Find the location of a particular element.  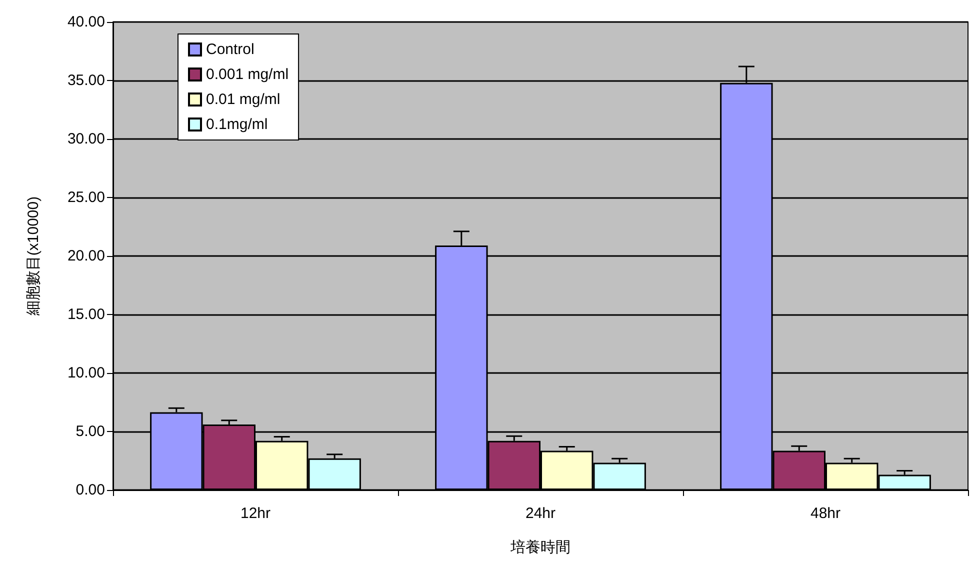

y-tick-label: 30.00 is located at coordinates (86, 139).